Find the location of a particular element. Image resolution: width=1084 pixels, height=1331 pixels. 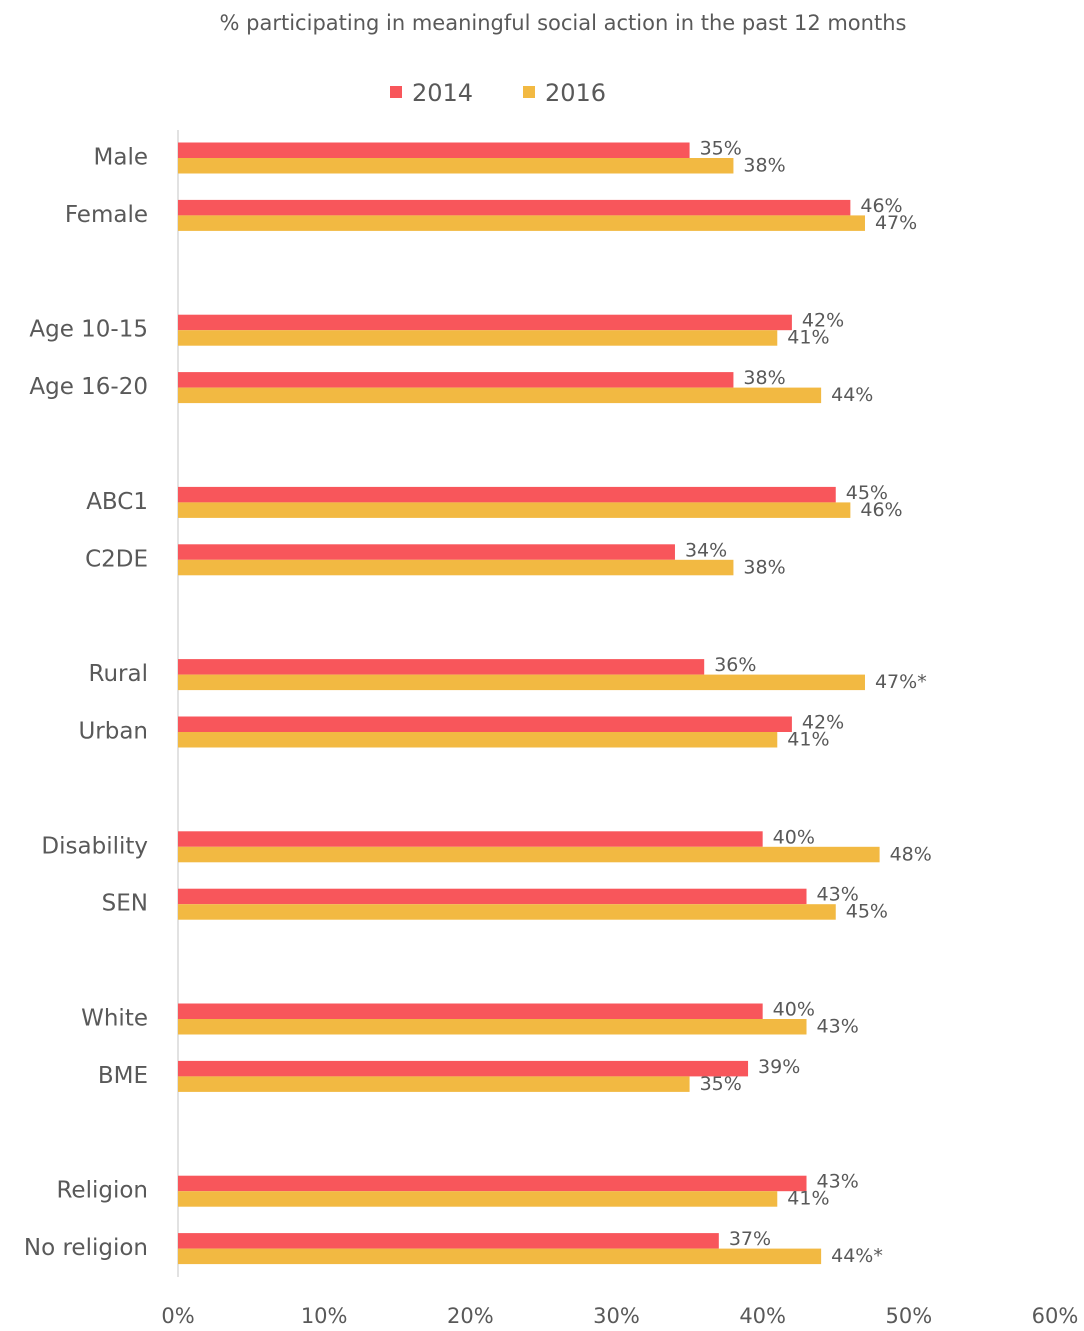

category-label: Male is located at coordinates (121, 158).